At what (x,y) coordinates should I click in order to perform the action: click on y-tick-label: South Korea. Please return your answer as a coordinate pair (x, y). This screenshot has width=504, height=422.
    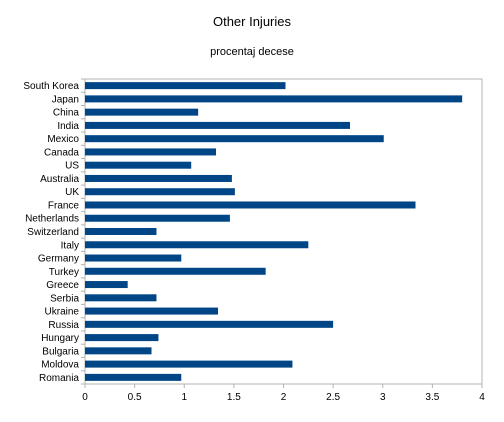
    Looking at the image, I should click on (51, 86).